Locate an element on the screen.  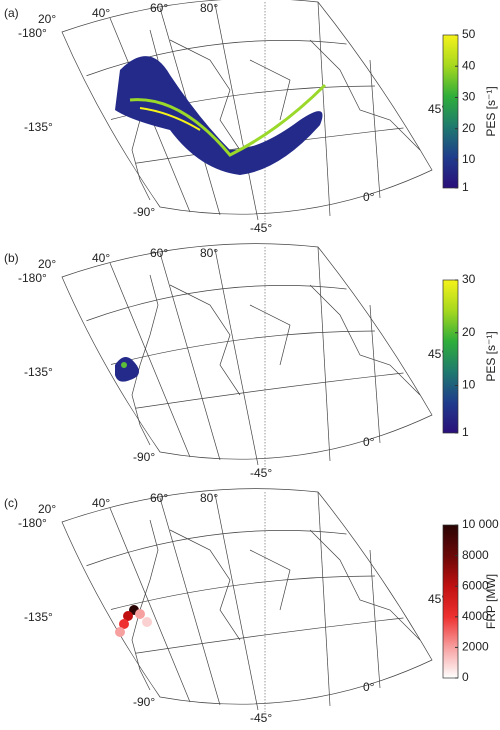
panel-label: (a) is located at coordinates (11, 13).